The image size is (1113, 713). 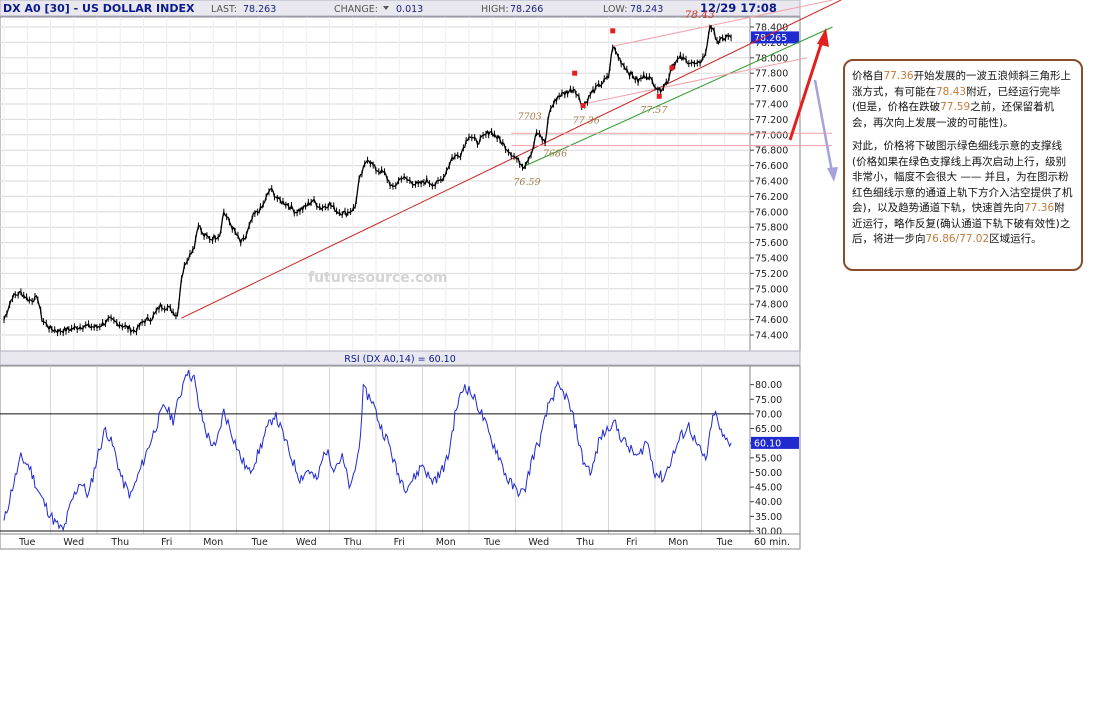 I want to click on rsi-tick-label: 50.00, so click(x=768, y=473).